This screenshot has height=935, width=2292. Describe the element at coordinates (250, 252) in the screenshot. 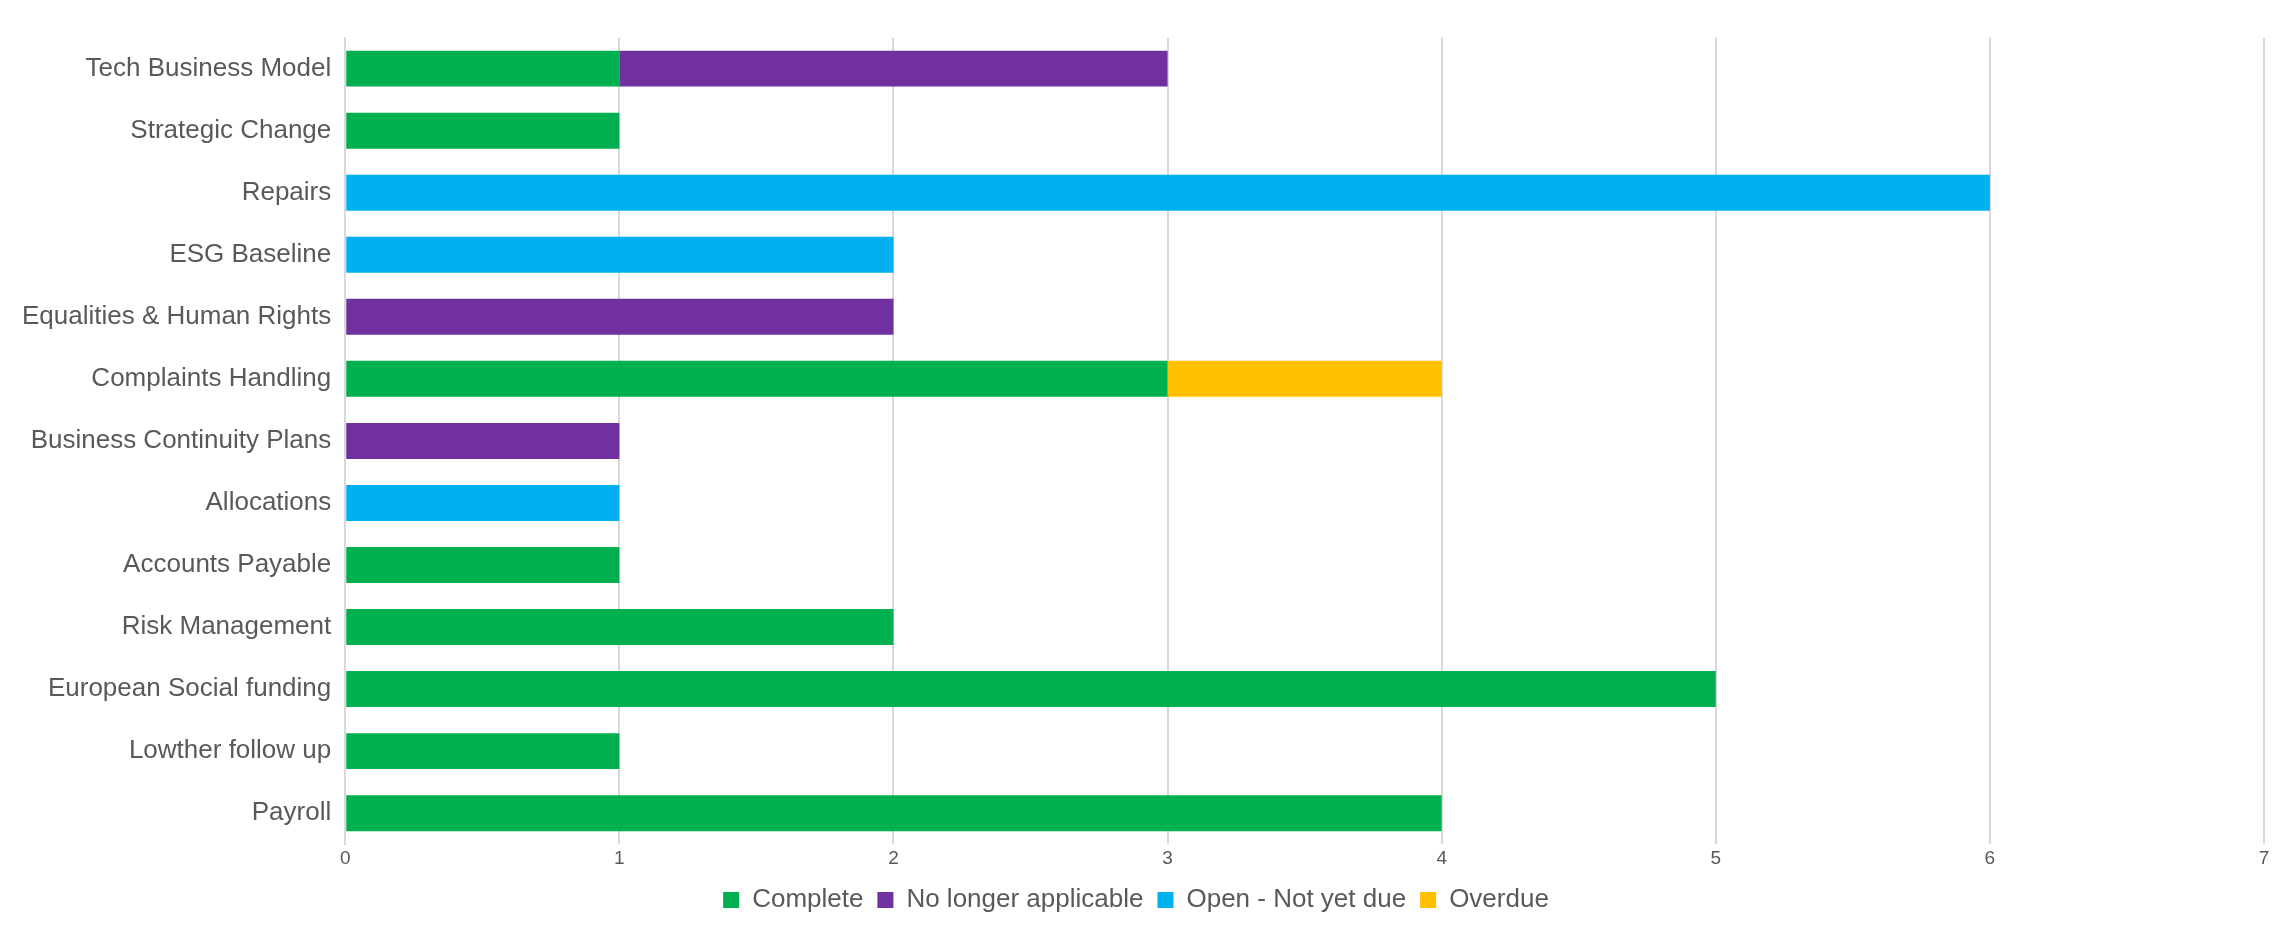

I see `y-tick-label: ESG Baseline` at that location.